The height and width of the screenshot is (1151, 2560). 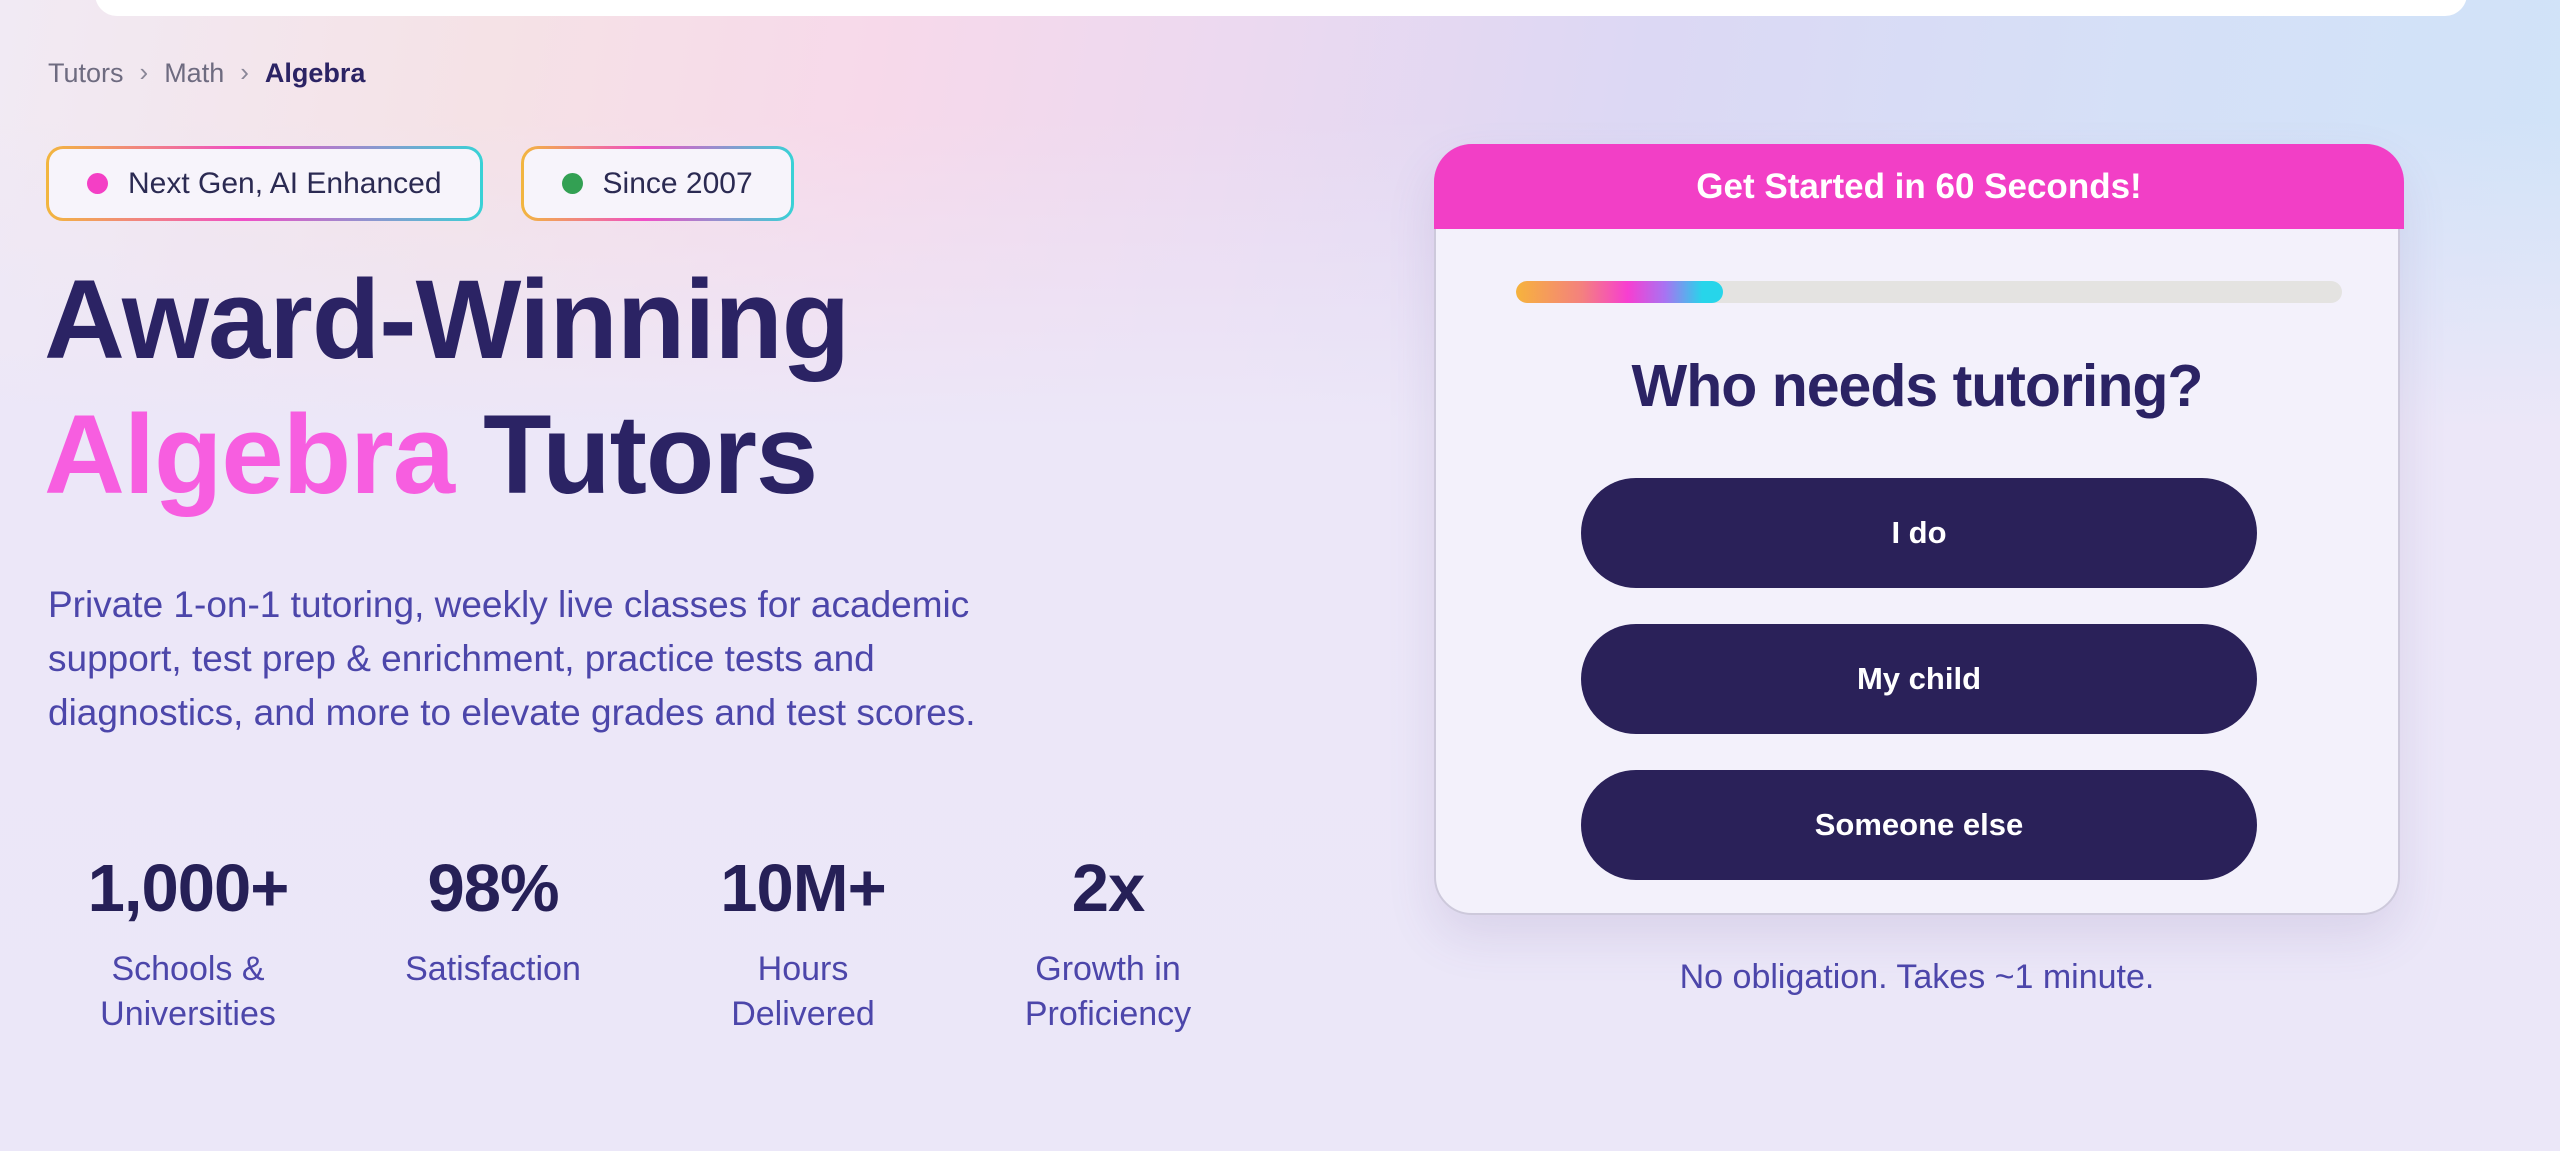 What do you see at coordinates (803, 992) in the screenshot?
I see `stat-label: Hours Delivered` at bounding box center [803, 992].